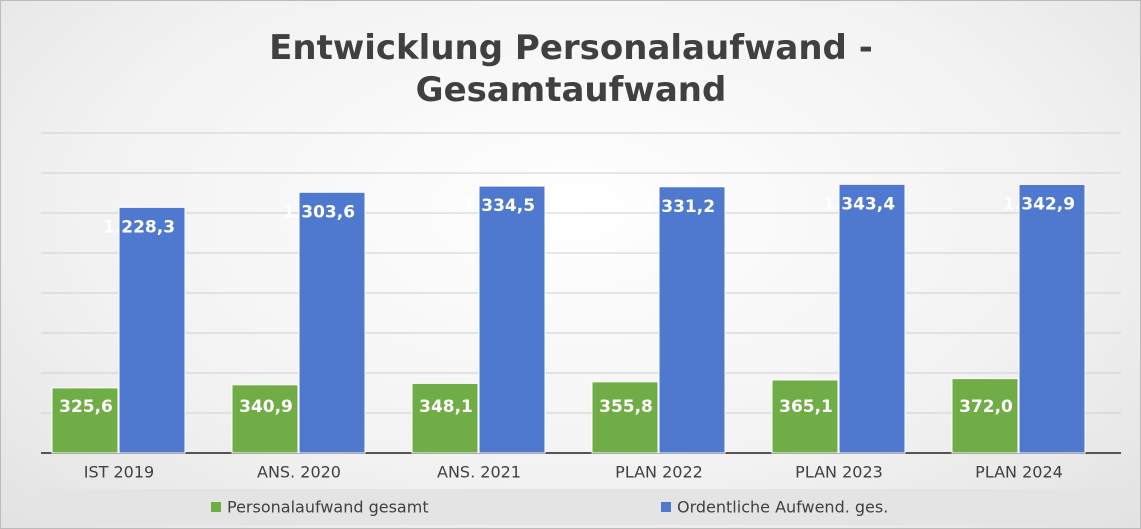 This screenshot has width=1141, height=529. I want to click on legend-label: Ordentliche Aufwend. ges., so click(782, 507).